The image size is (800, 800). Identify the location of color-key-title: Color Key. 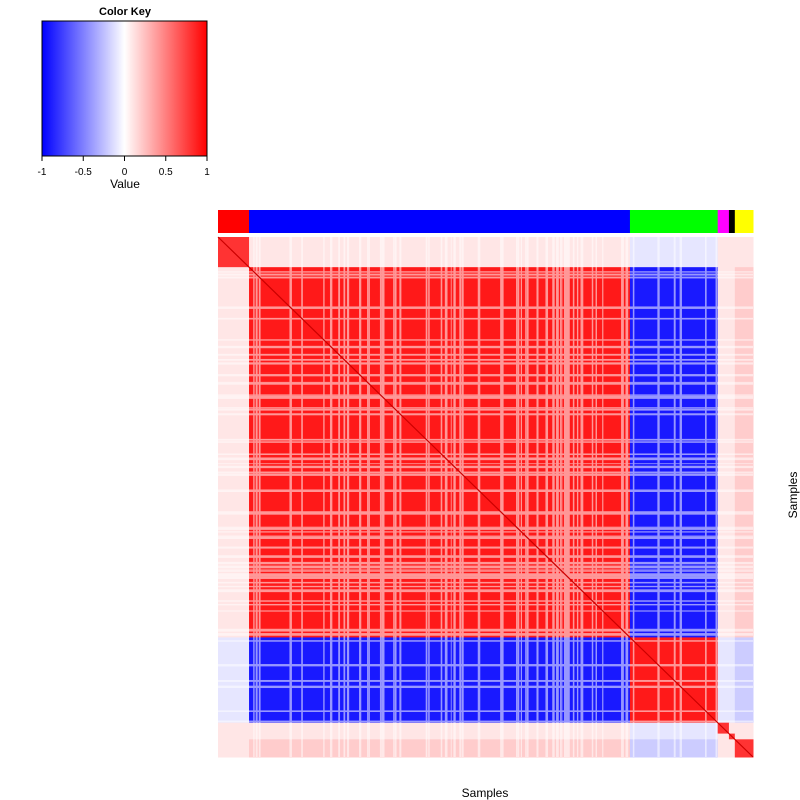
(125, 12).